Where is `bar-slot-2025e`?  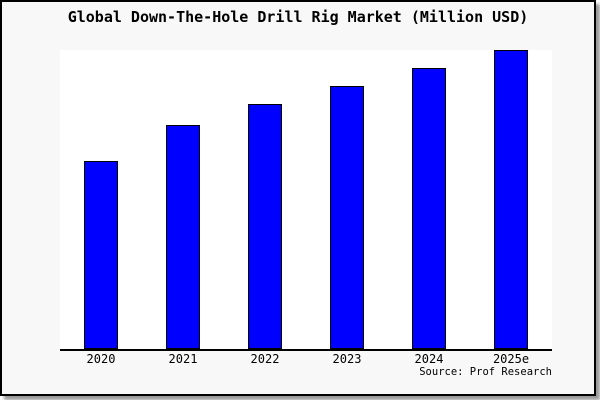 bar-slot-2025e is located at coordinates (511, 199).